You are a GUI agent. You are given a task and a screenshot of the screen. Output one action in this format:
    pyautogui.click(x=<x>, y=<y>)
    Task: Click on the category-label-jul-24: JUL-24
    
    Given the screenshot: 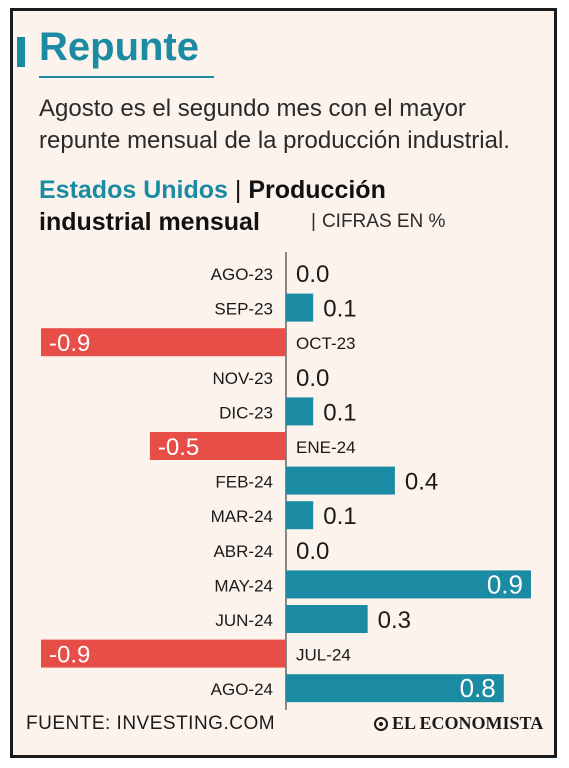 What is the action you would take?
    pyautogui.click(x=323, y=655)
    